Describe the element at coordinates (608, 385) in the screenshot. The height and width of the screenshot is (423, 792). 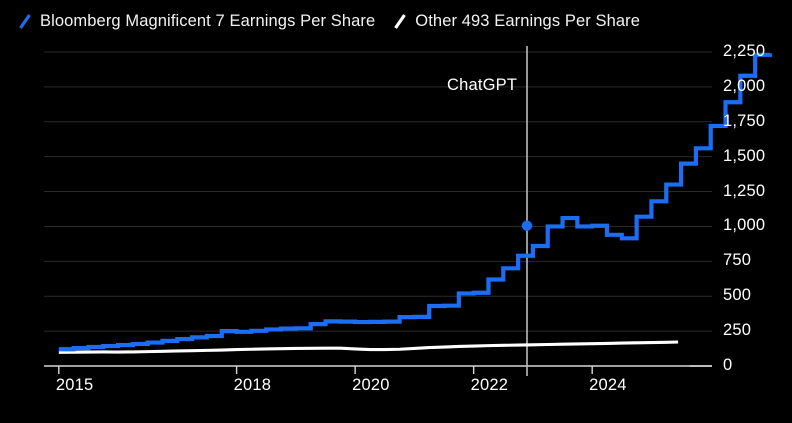
I see `x-axis-tick-label: 2024` at that location.